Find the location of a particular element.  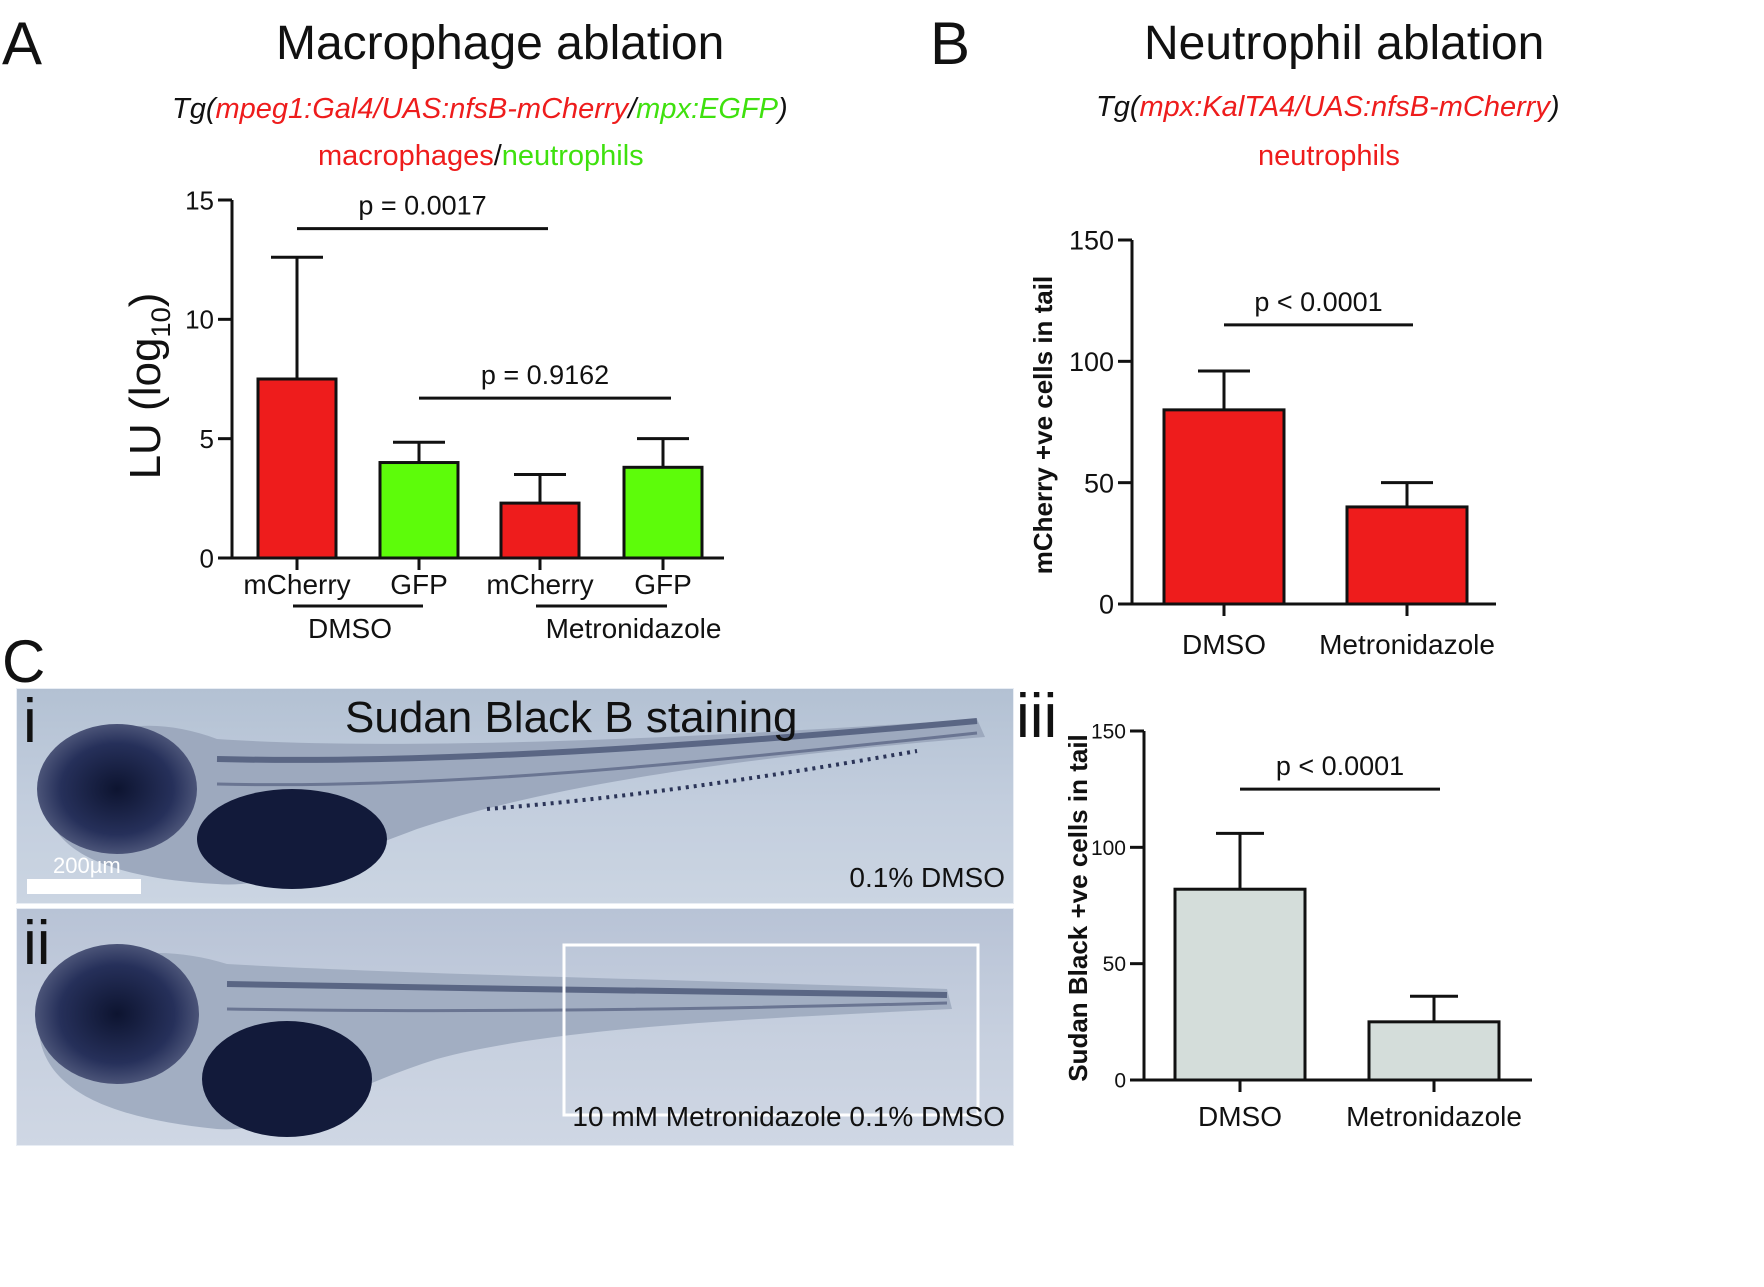

y-axis-label: mCherry +ve cells in tail is located at coordinates (1043, 425).